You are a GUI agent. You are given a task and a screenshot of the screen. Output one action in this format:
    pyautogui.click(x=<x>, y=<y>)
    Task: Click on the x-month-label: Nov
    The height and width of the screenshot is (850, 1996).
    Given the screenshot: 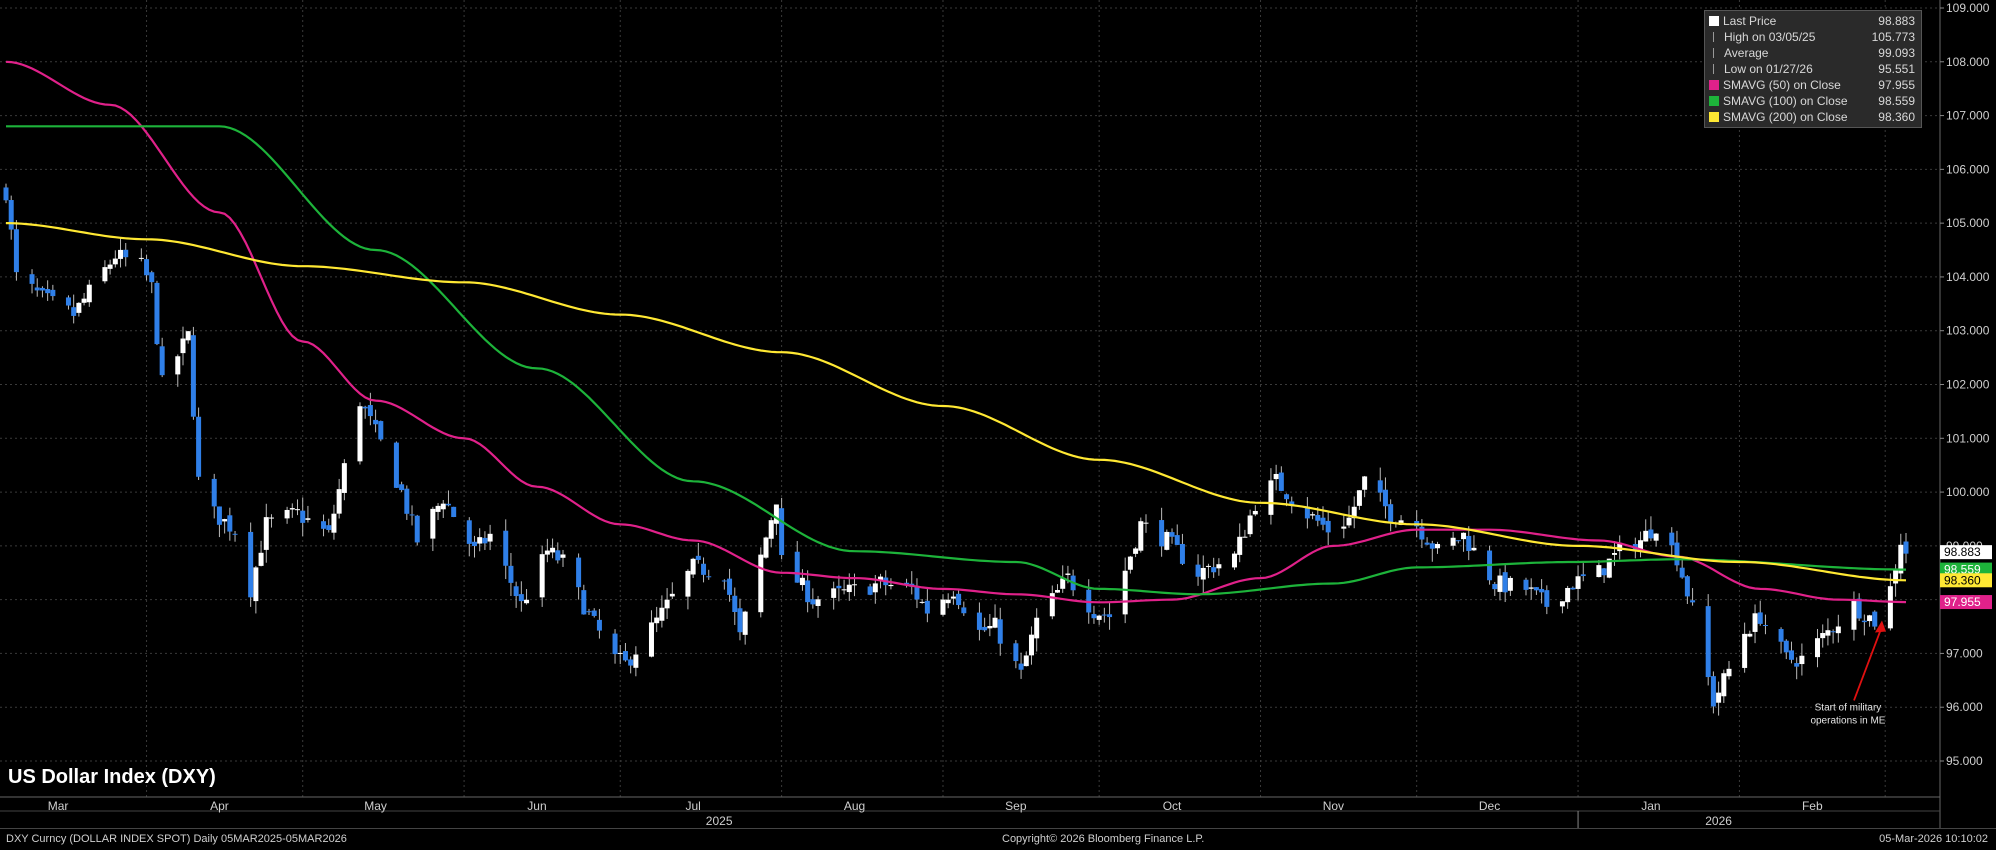 What is the action you would take?
    pyautogui.click(x=1333, y=806)
    